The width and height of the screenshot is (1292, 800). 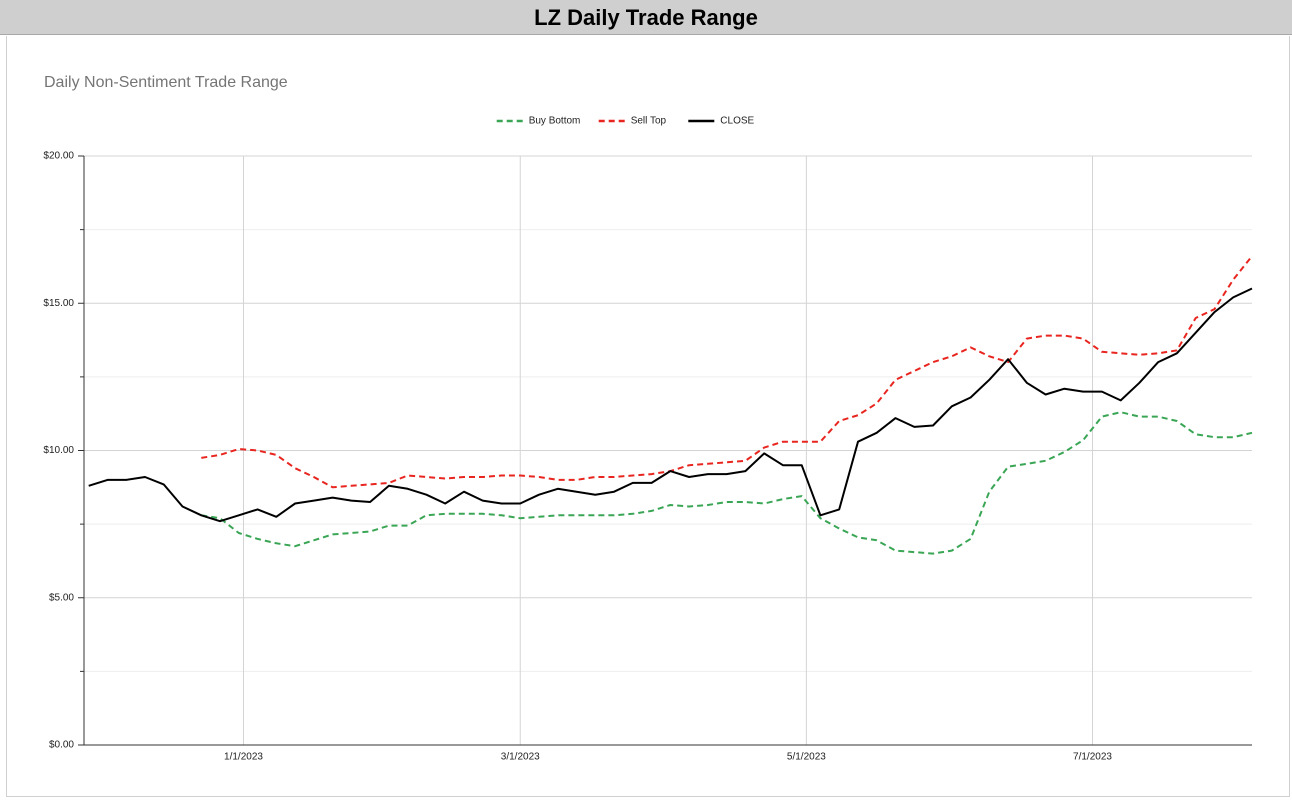 I want to click on y-tick-label: $10.00, so click(x=58, y=450).